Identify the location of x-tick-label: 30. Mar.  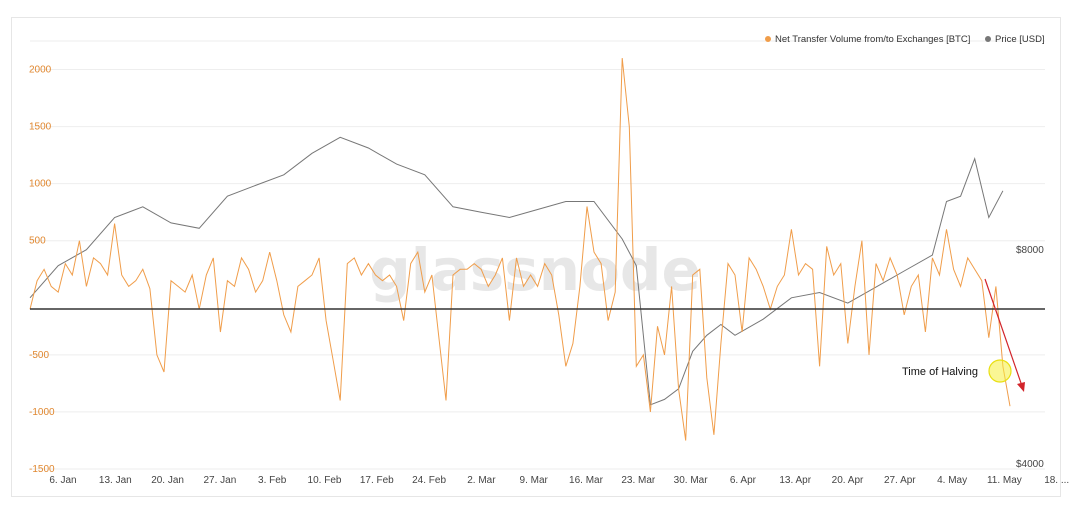
(691, 480).